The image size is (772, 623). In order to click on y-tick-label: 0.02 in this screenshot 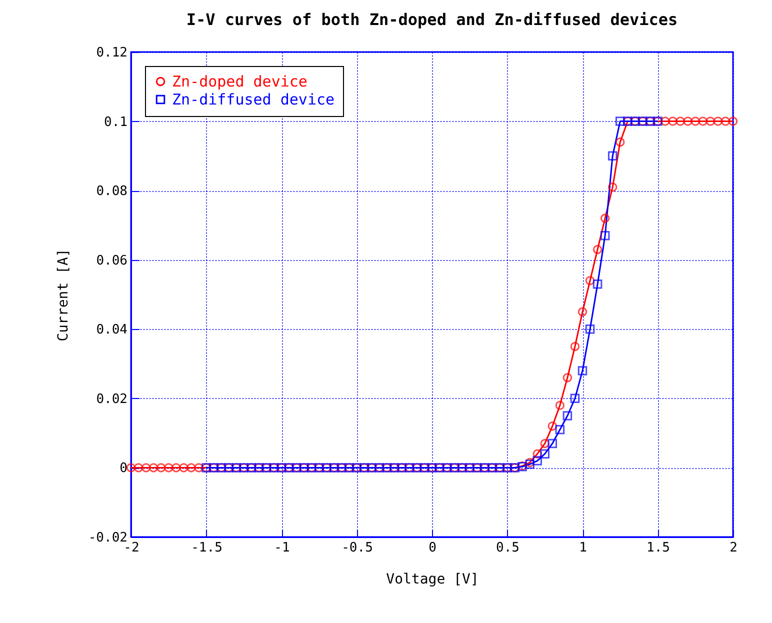, I will do `click(112, 399)`.